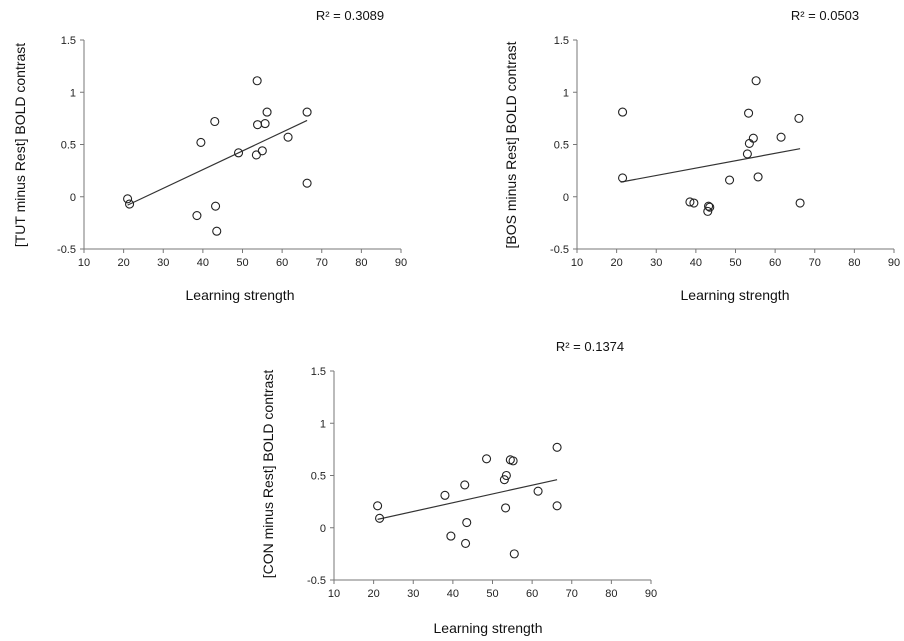 Image resolution: width=904 pixels, height=641 pixels. I want to click on r-squared-label: R² = 0.3089, so click(350, 15).